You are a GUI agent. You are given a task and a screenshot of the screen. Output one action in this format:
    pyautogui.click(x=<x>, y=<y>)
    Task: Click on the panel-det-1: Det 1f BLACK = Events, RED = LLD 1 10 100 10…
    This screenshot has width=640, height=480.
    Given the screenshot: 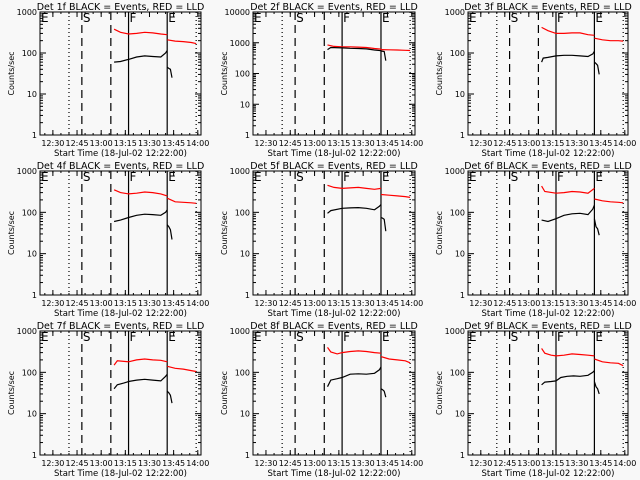 What is the action you would take?
    pyautogui.click(x=108, y=80)
    